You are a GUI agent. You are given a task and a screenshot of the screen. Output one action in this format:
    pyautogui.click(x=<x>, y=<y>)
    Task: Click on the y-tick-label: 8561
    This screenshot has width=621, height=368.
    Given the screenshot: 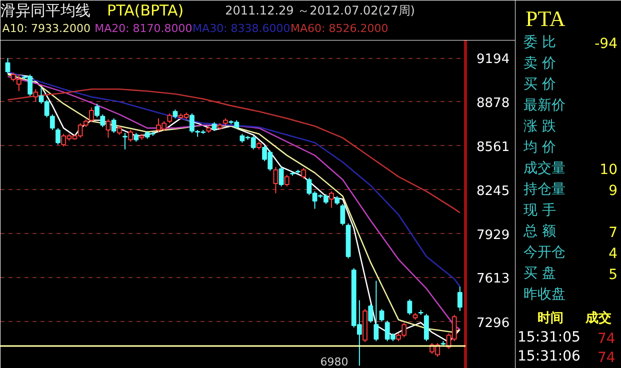 What is the action you would take?
    pyautogui.click(x=493, y=147)
    